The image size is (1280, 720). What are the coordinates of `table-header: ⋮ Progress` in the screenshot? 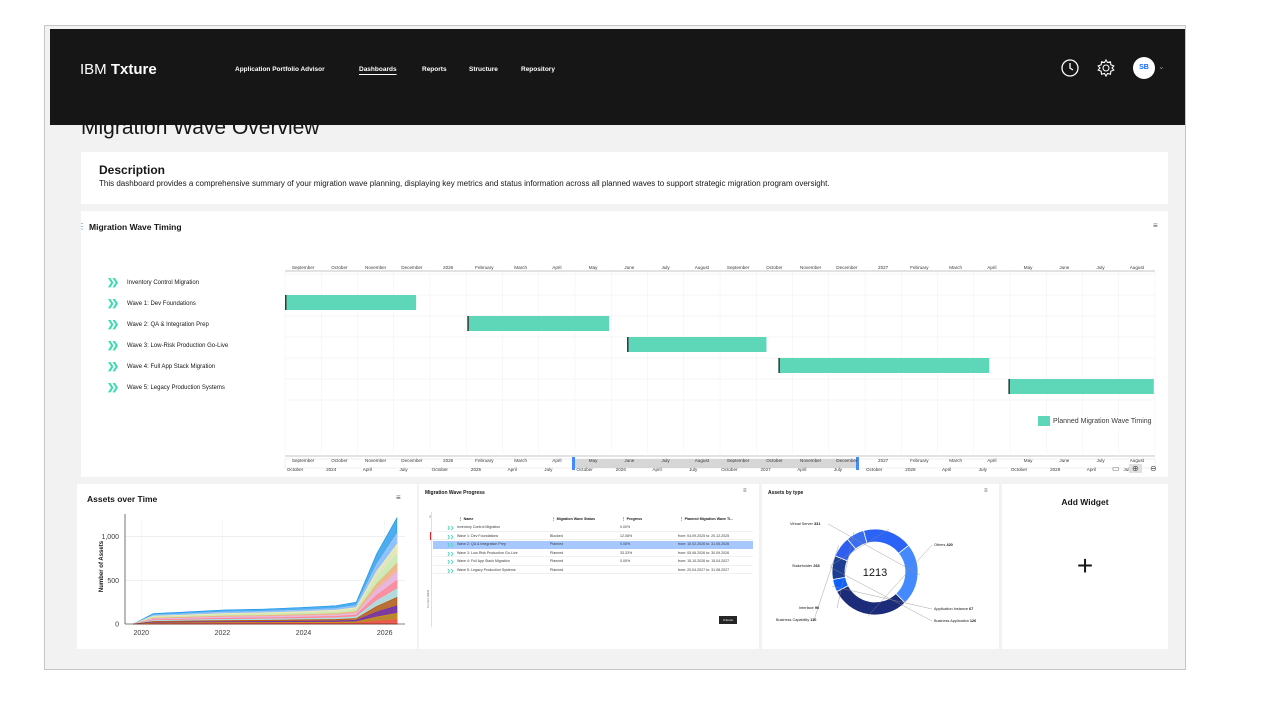 It's located at (632, 519).